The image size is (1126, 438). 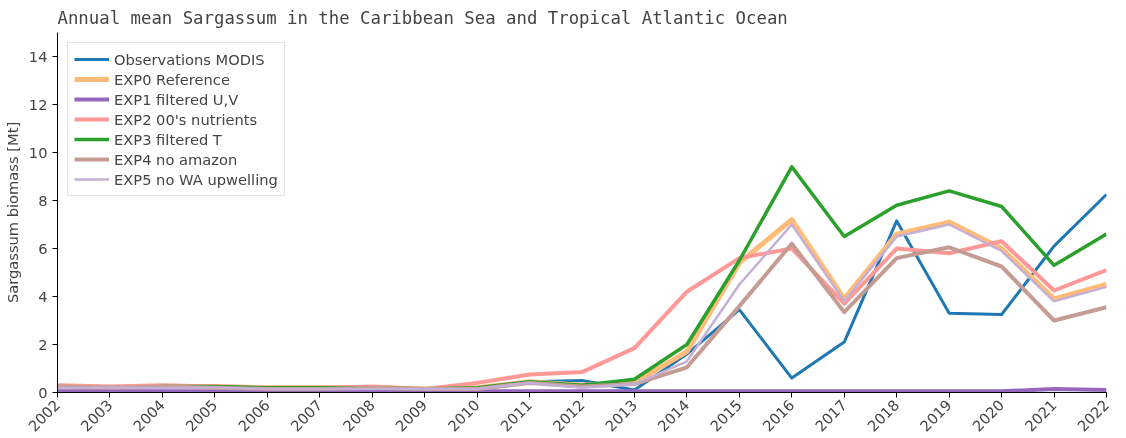 I want to click on y-tick-label: 8, so click(x=43, y=200).